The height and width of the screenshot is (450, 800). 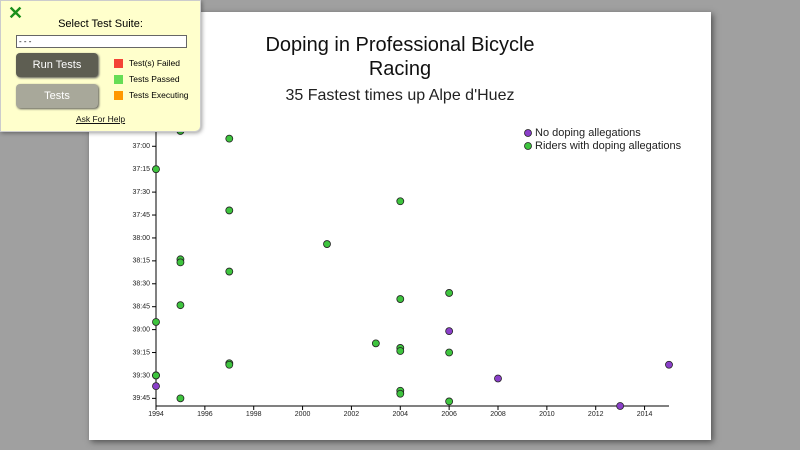 What do you see at coordinates (141, 284) in the screenshot?
I see `y-tick-label: 38:30` at bounding box center [141, 284].